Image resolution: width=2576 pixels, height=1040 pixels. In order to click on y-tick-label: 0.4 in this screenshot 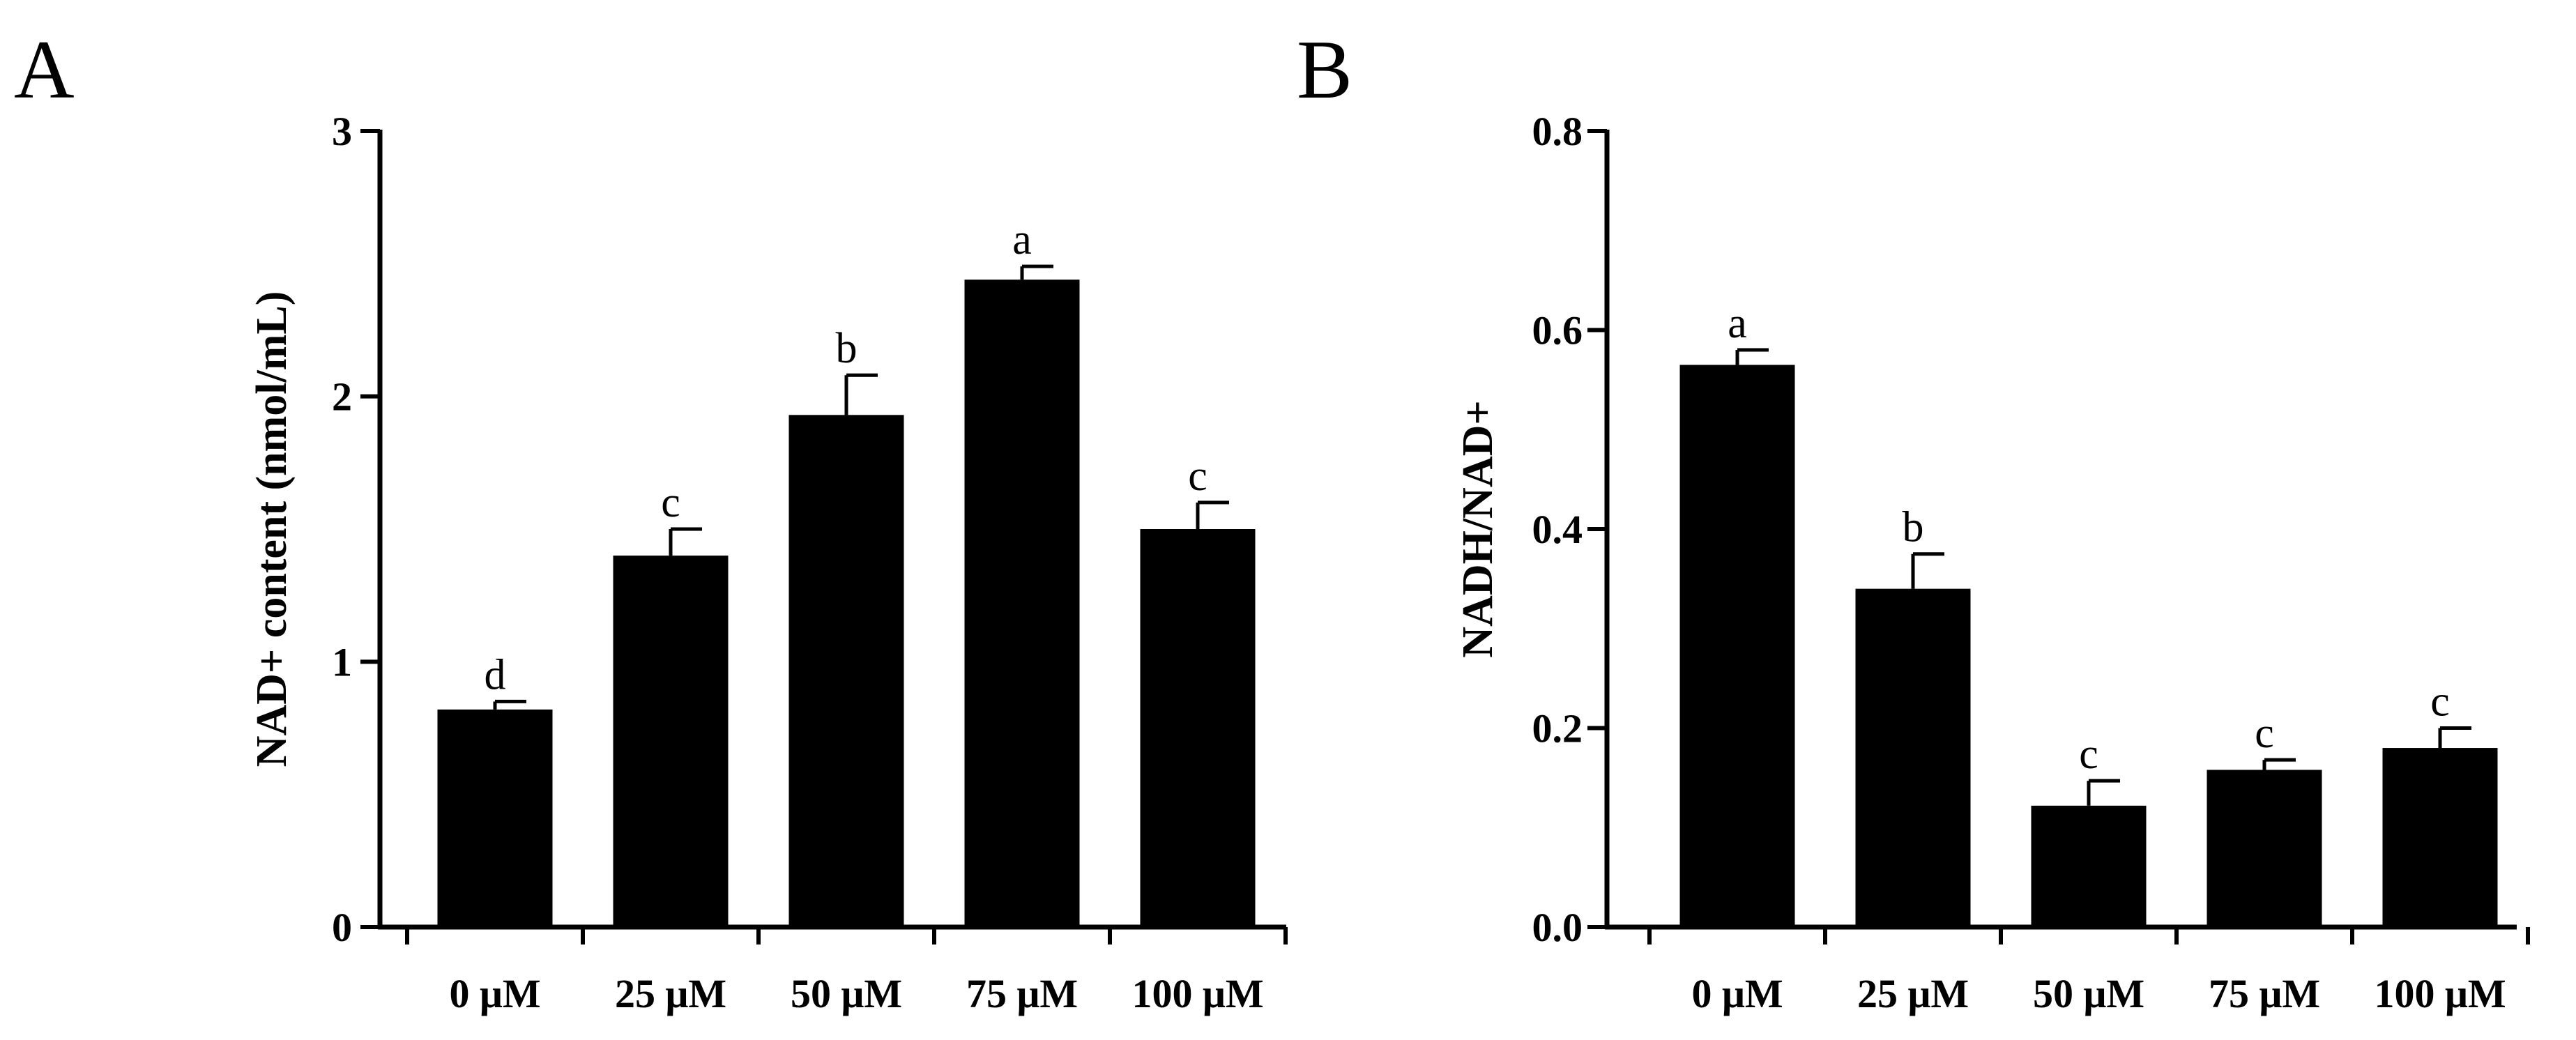, I will do `click(1558, 529)`.